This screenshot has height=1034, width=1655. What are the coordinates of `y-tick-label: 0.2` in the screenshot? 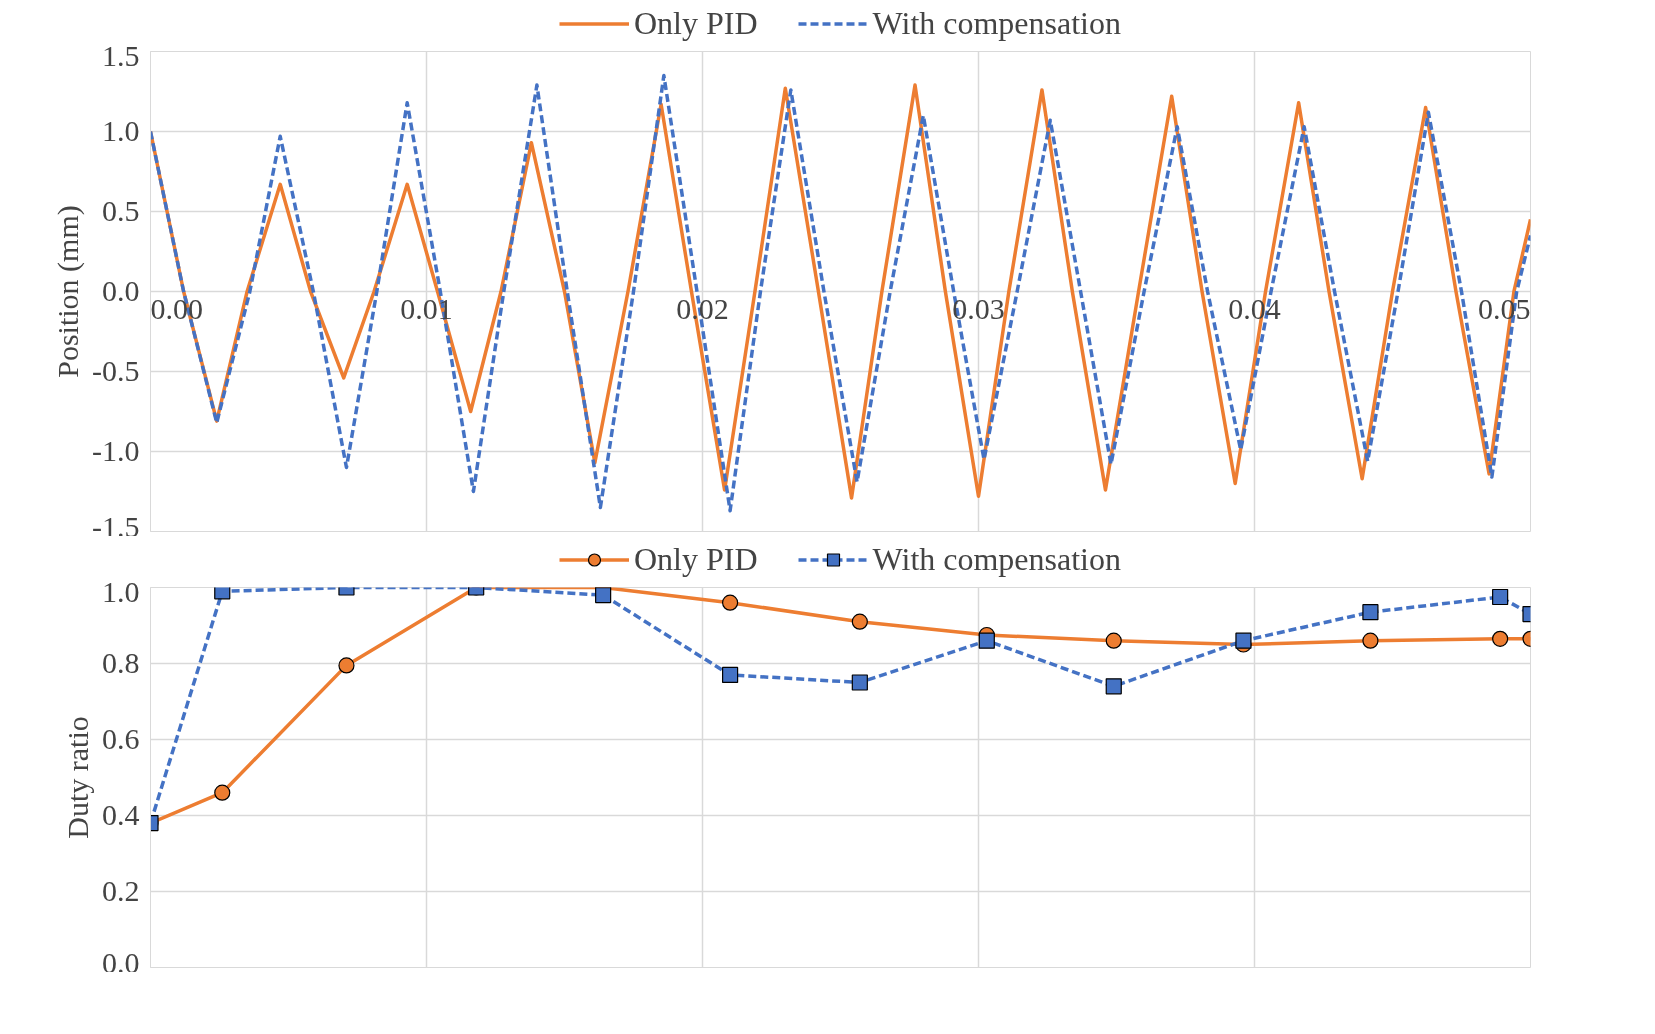 It's located at (121, 890).